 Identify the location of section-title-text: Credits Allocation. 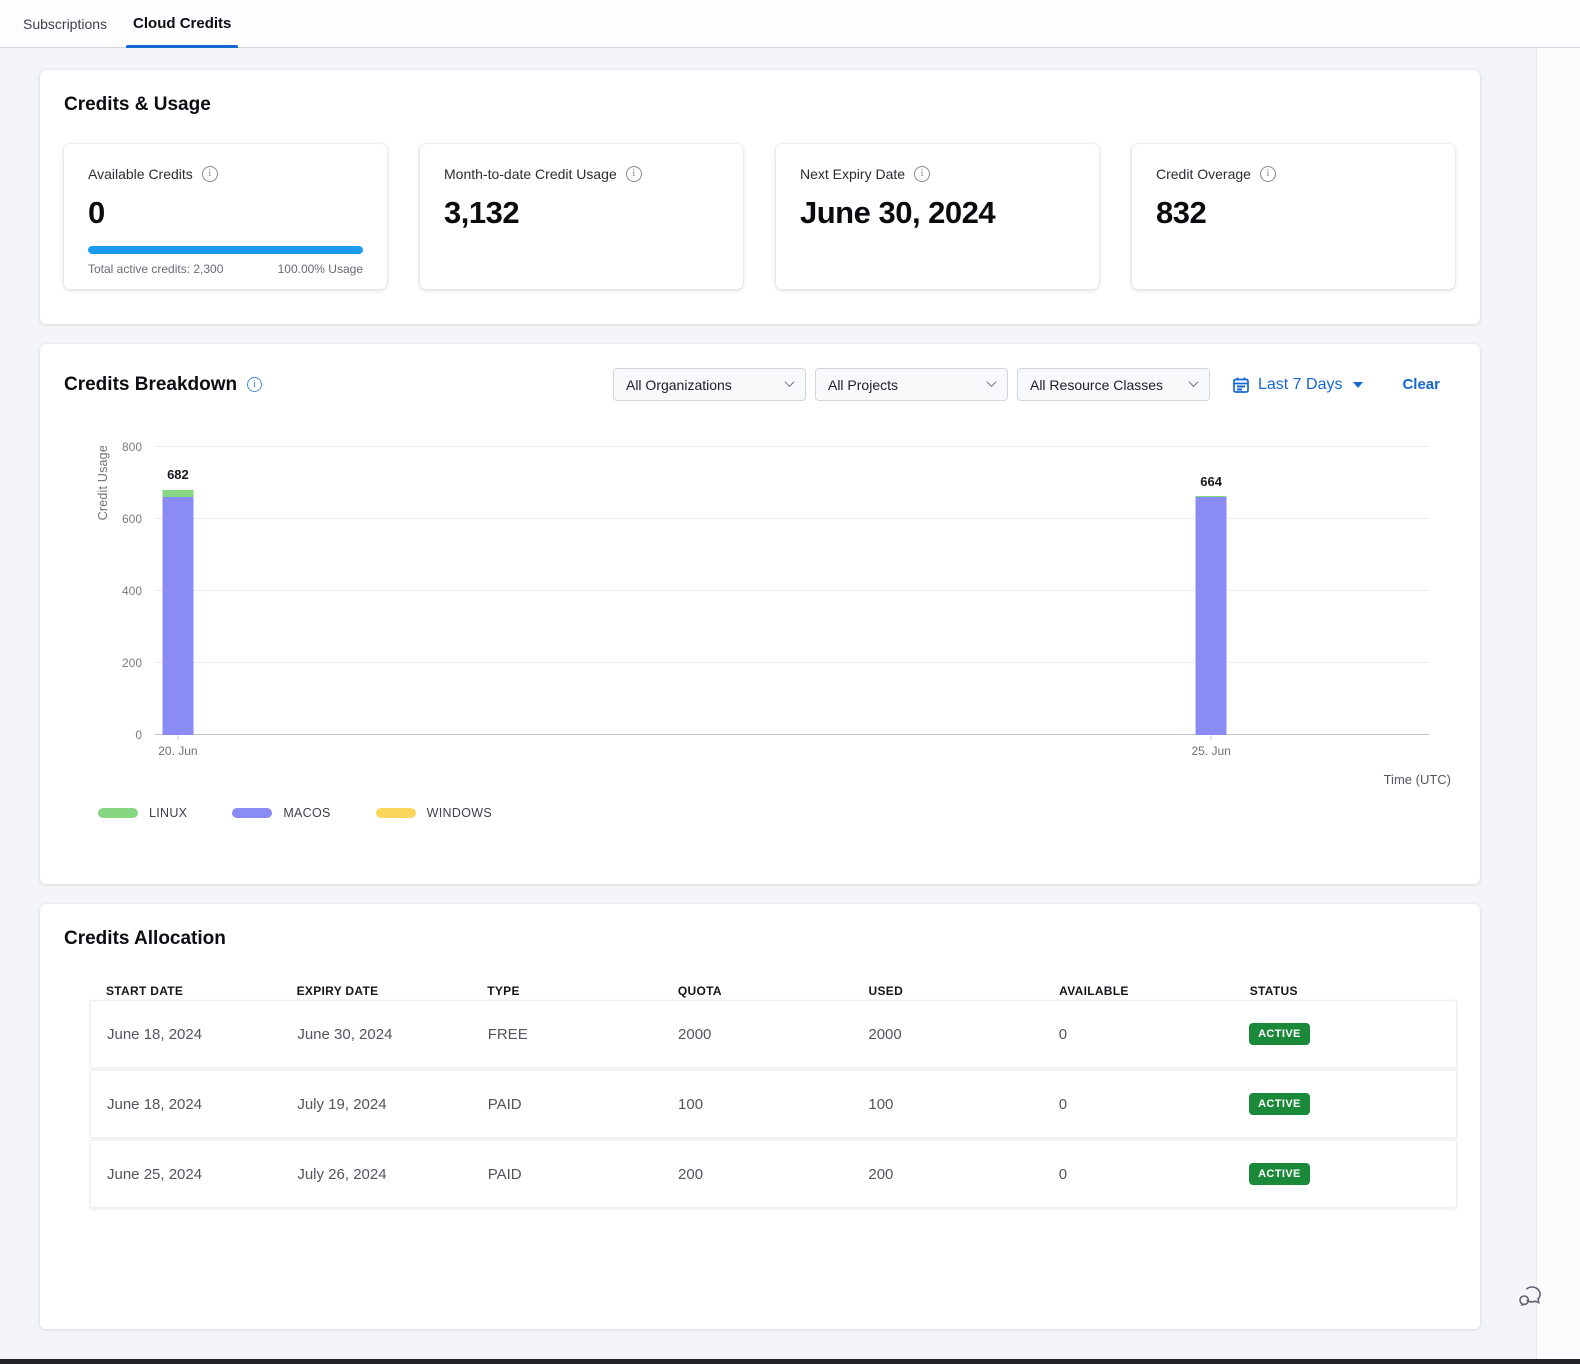
(145, 938).